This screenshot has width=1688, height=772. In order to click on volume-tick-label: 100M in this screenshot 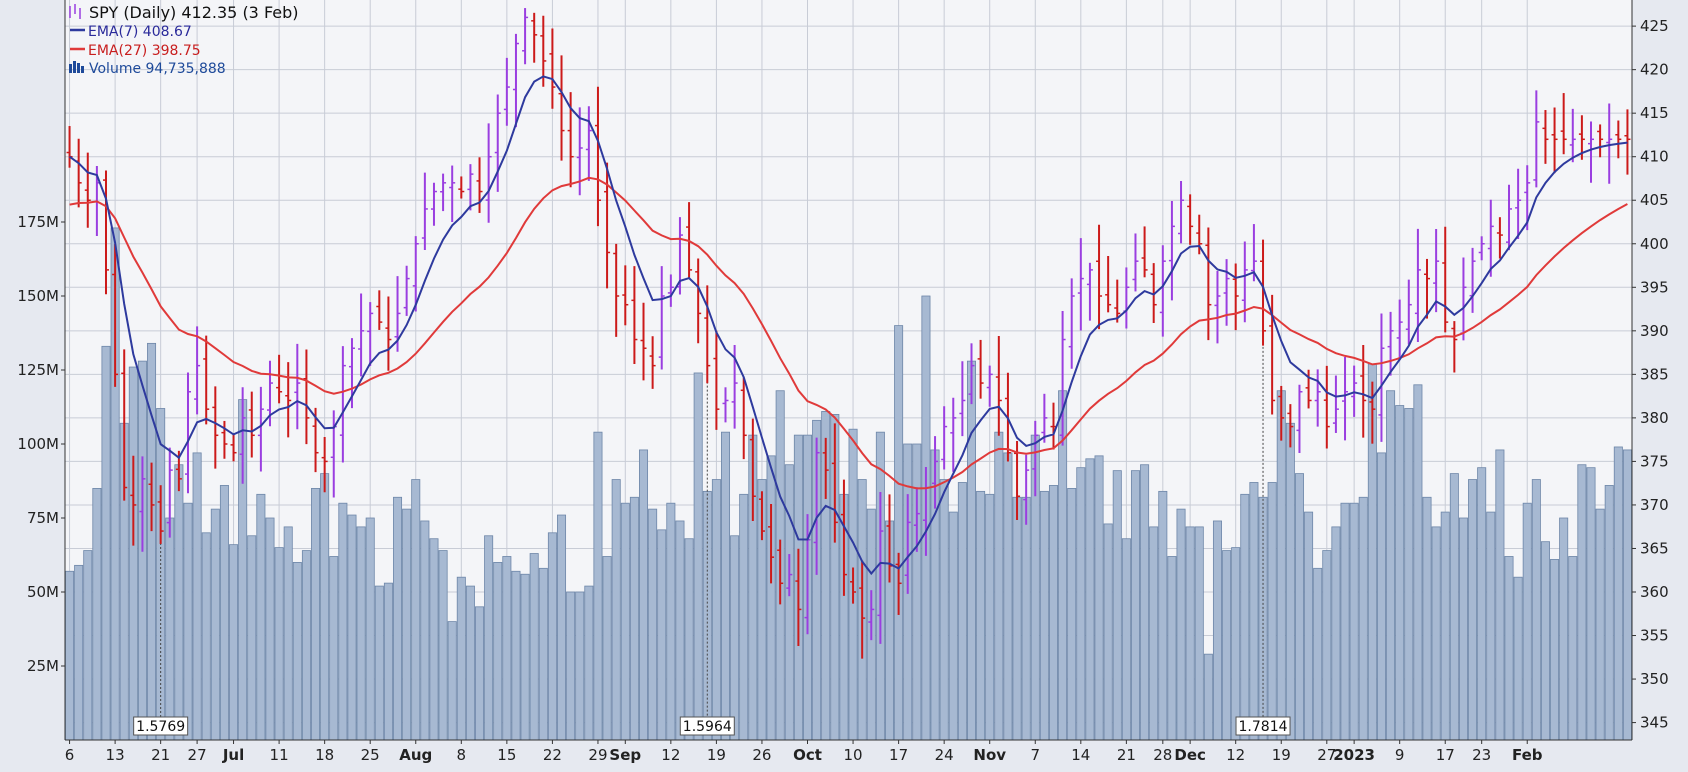, I will do `click(38, 444)`.